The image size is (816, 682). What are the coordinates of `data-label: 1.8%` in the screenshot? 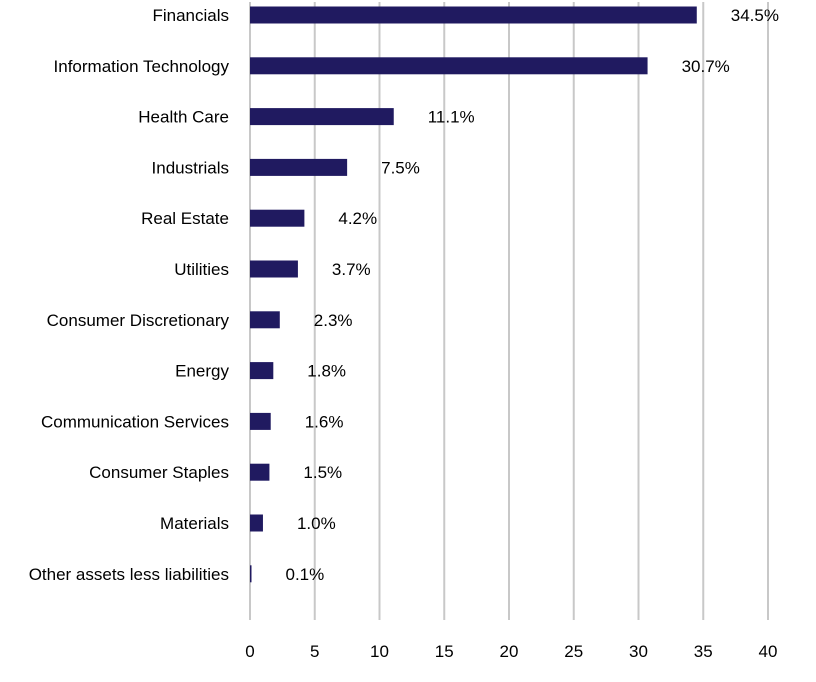 It's located at (326, 371).